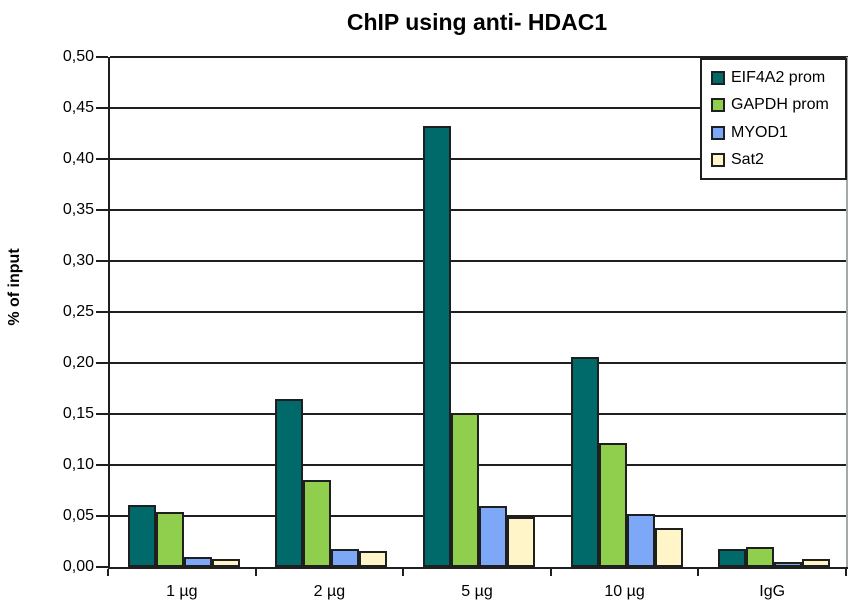 The width and height of the screenshot is (855, 616). What do you see at coordinates (78, 209) in the screenshot?
I see `y-tick-label: 0,35` at bounding box center [78, 209].